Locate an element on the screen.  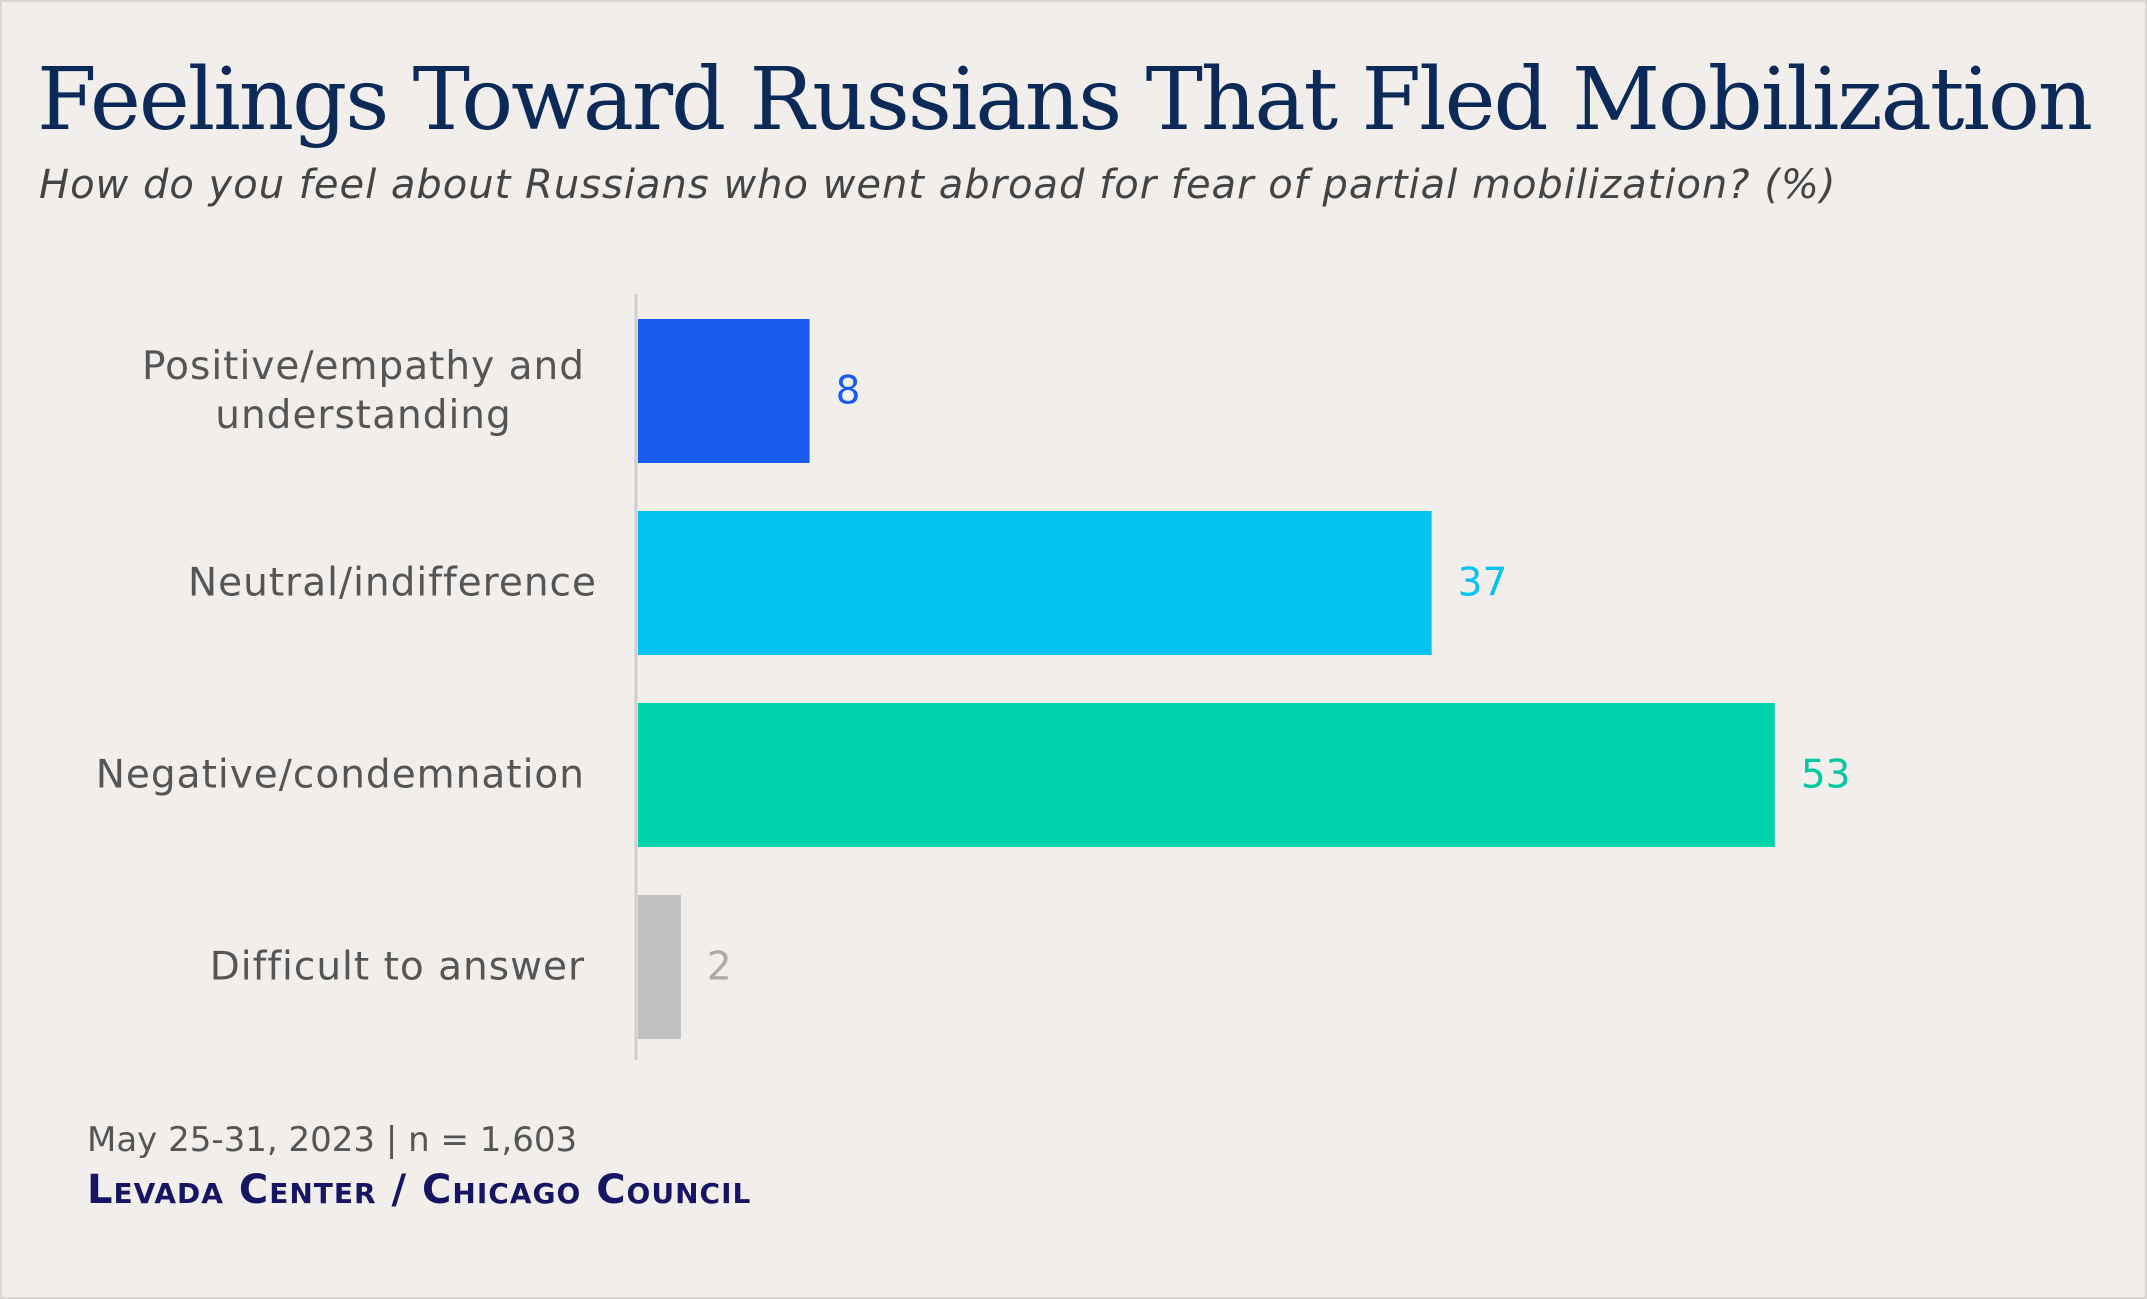
bar-negative-condemnation is located at coordinates (1206, 775).